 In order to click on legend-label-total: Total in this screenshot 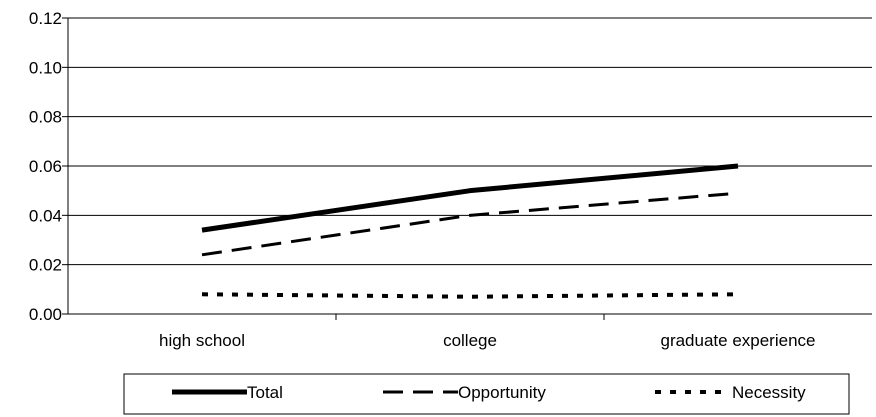, I will do `click(265, 392)`.